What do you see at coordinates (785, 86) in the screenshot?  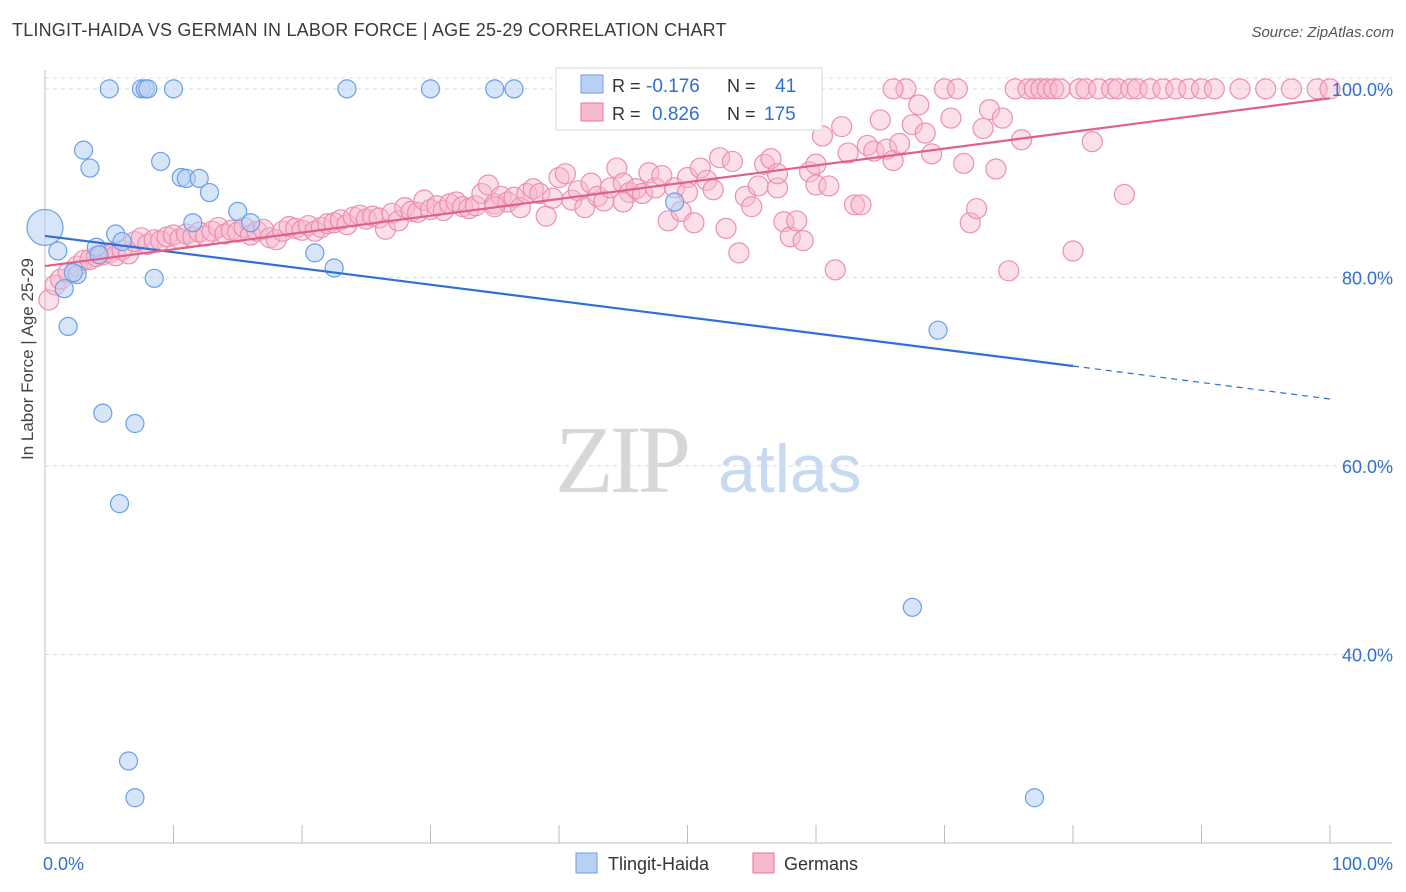 I see `stats-n-value-1: 41` at bounding box center [785, 86].